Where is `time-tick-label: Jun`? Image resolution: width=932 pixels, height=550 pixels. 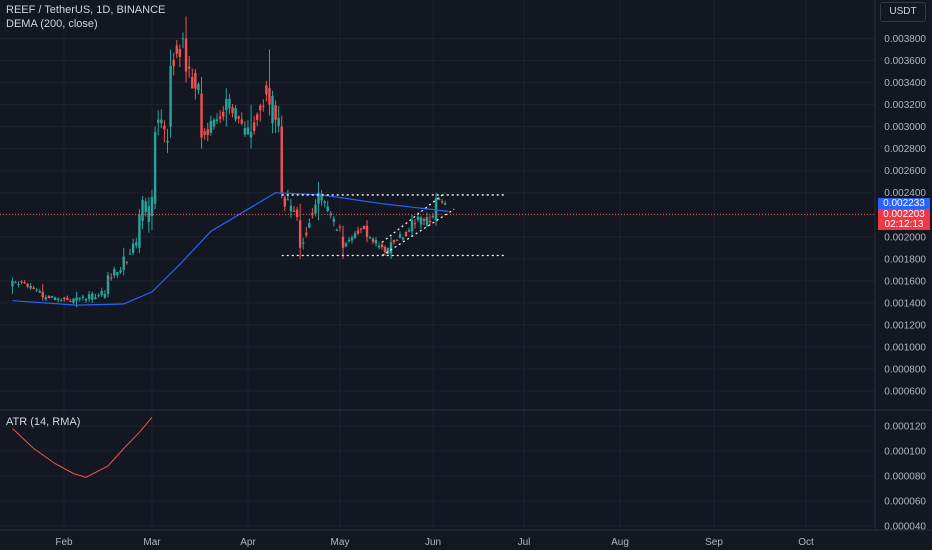 time-tick-label: Jun is located at coordinates (433, 542).